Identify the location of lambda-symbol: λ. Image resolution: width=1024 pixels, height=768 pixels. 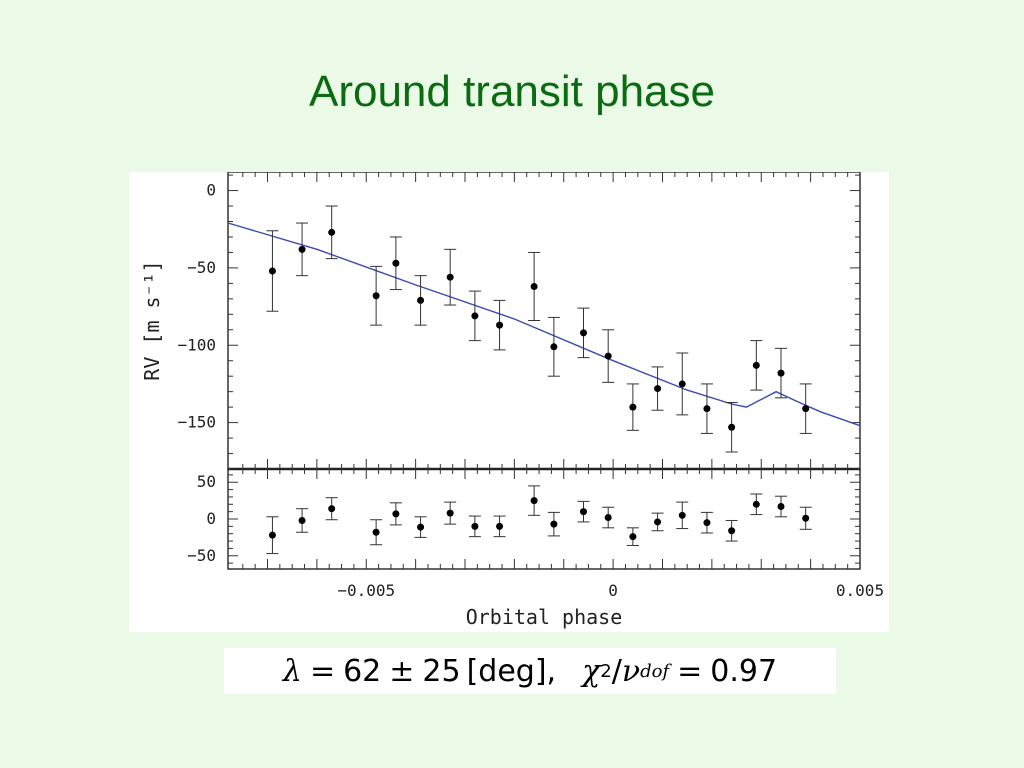
(292, 671).